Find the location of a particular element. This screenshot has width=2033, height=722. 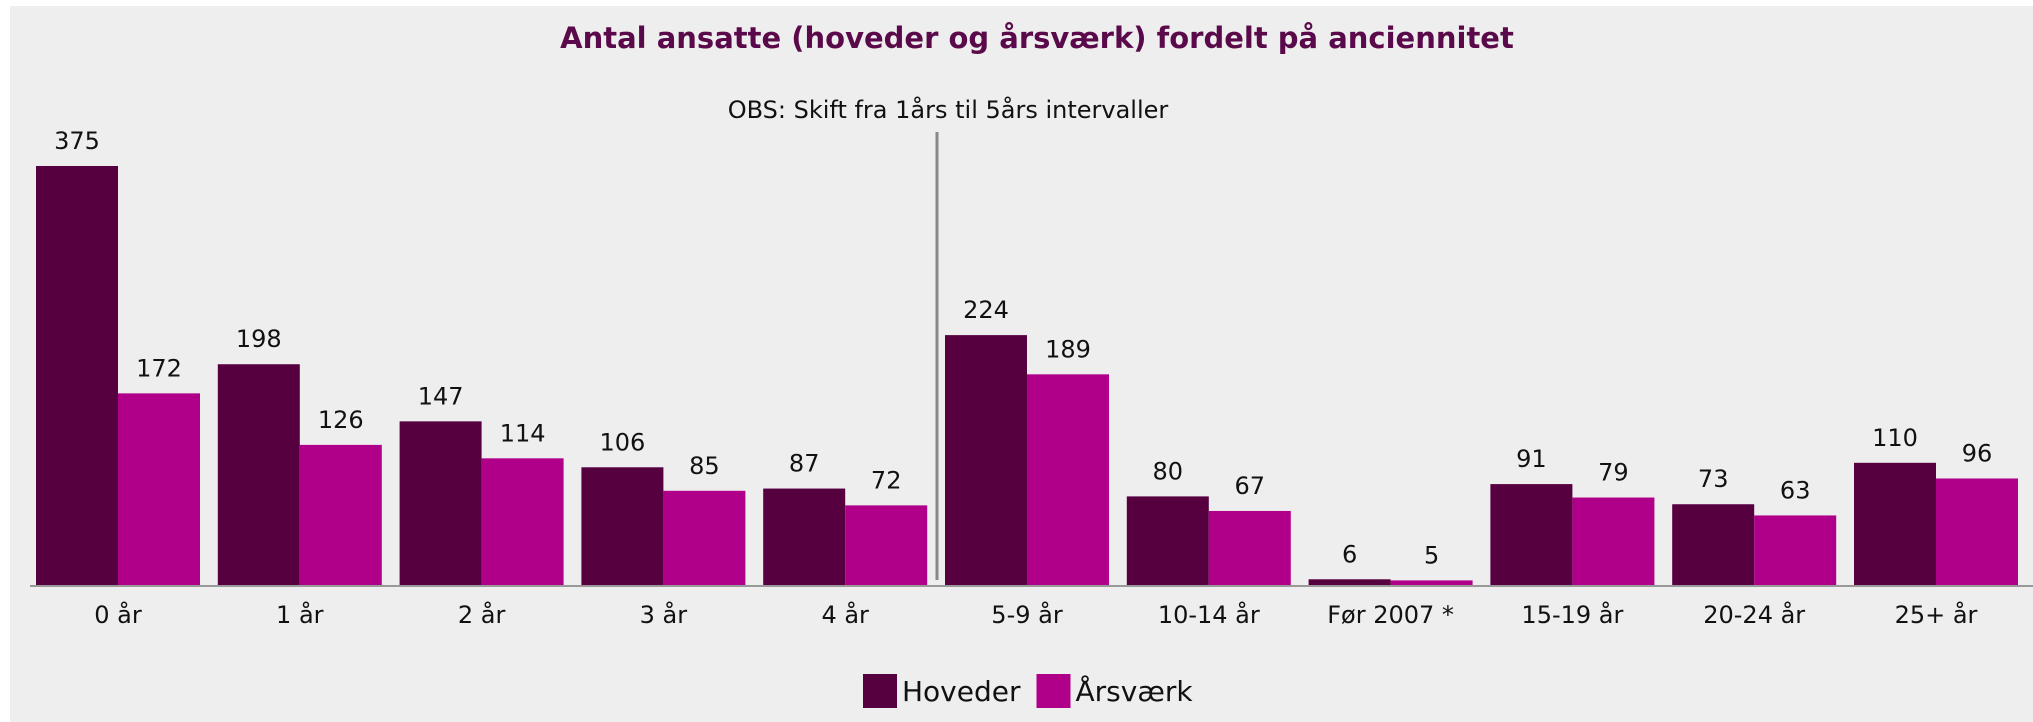

x-tick-label: 20-24 år is located at coordinates (1754, 614).